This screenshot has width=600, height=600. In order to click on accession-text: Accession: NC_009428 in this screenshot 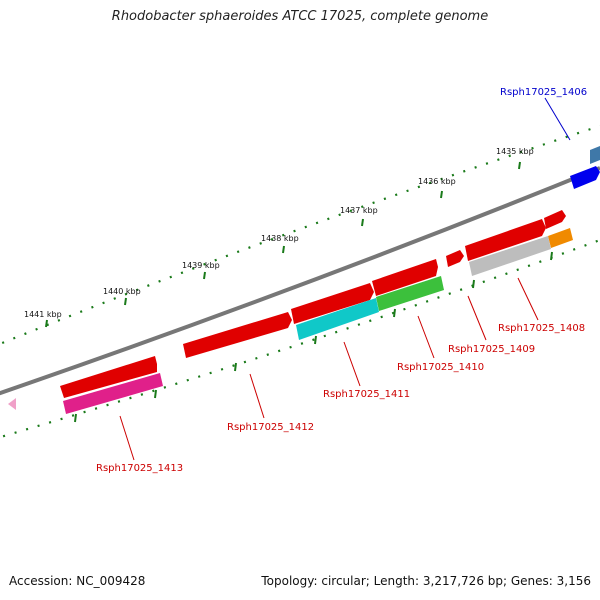, I will do `click(77, 581)`.